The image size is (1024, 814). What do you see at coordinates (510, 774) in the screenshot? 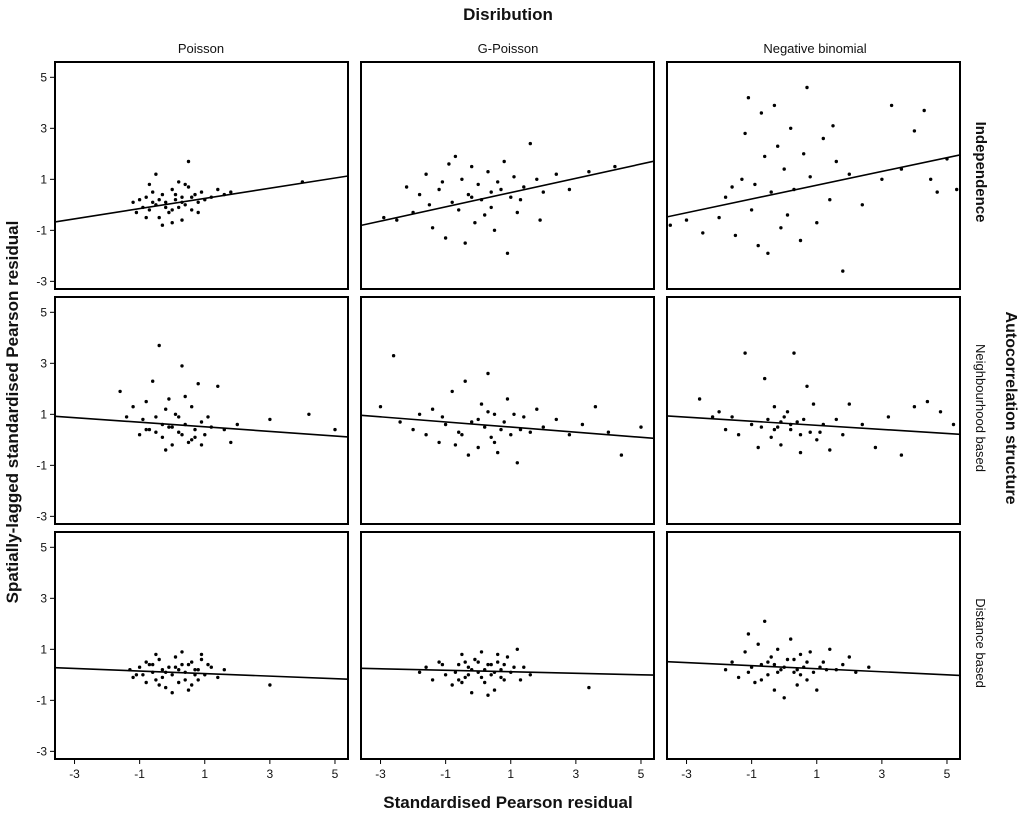
I see `x-tick-label: 1` at bounding box center [510, 774].